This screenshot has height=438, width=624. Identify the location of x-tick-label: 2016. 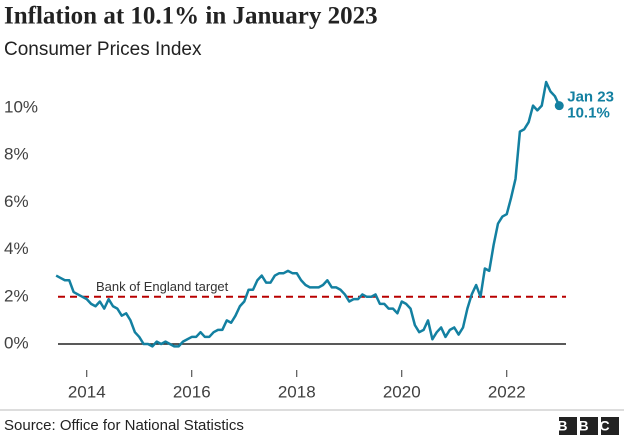
(192, 391).